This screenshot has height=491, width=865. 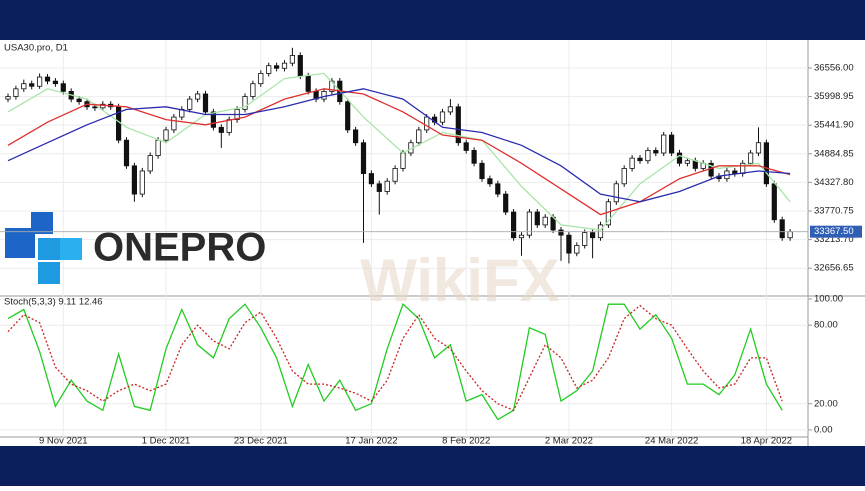 What do you see at coordinates (834, 125) in the screenshot?
I see `y-tick-label: 35441.90` at bounding box center [834, 125].